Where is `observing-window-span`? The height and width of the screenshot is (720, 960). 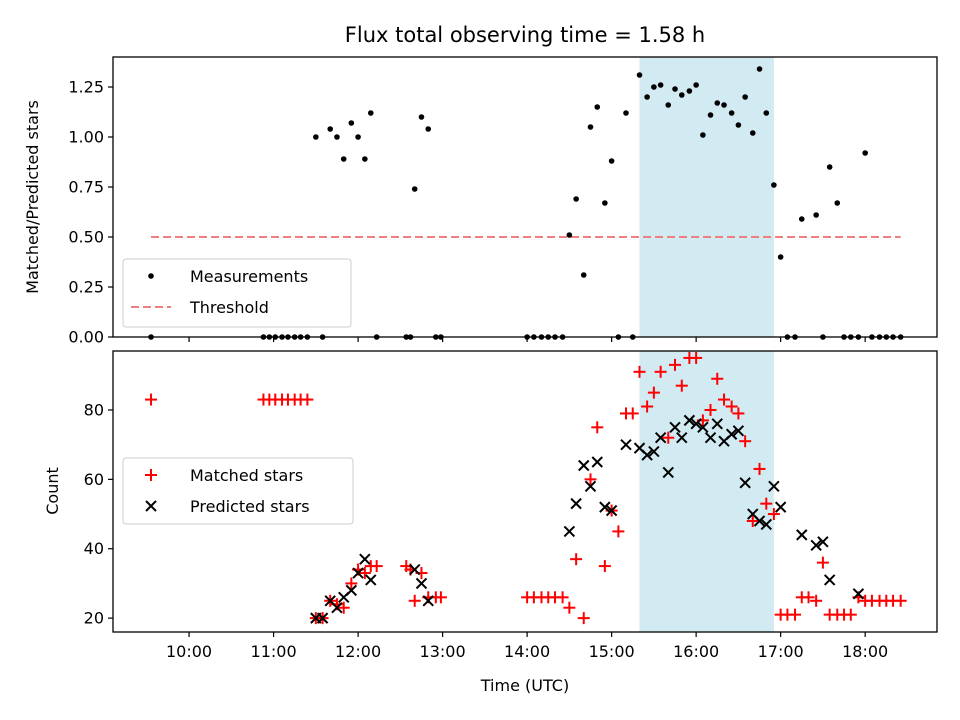 observing-window-span is located at coordinates (706, 197).